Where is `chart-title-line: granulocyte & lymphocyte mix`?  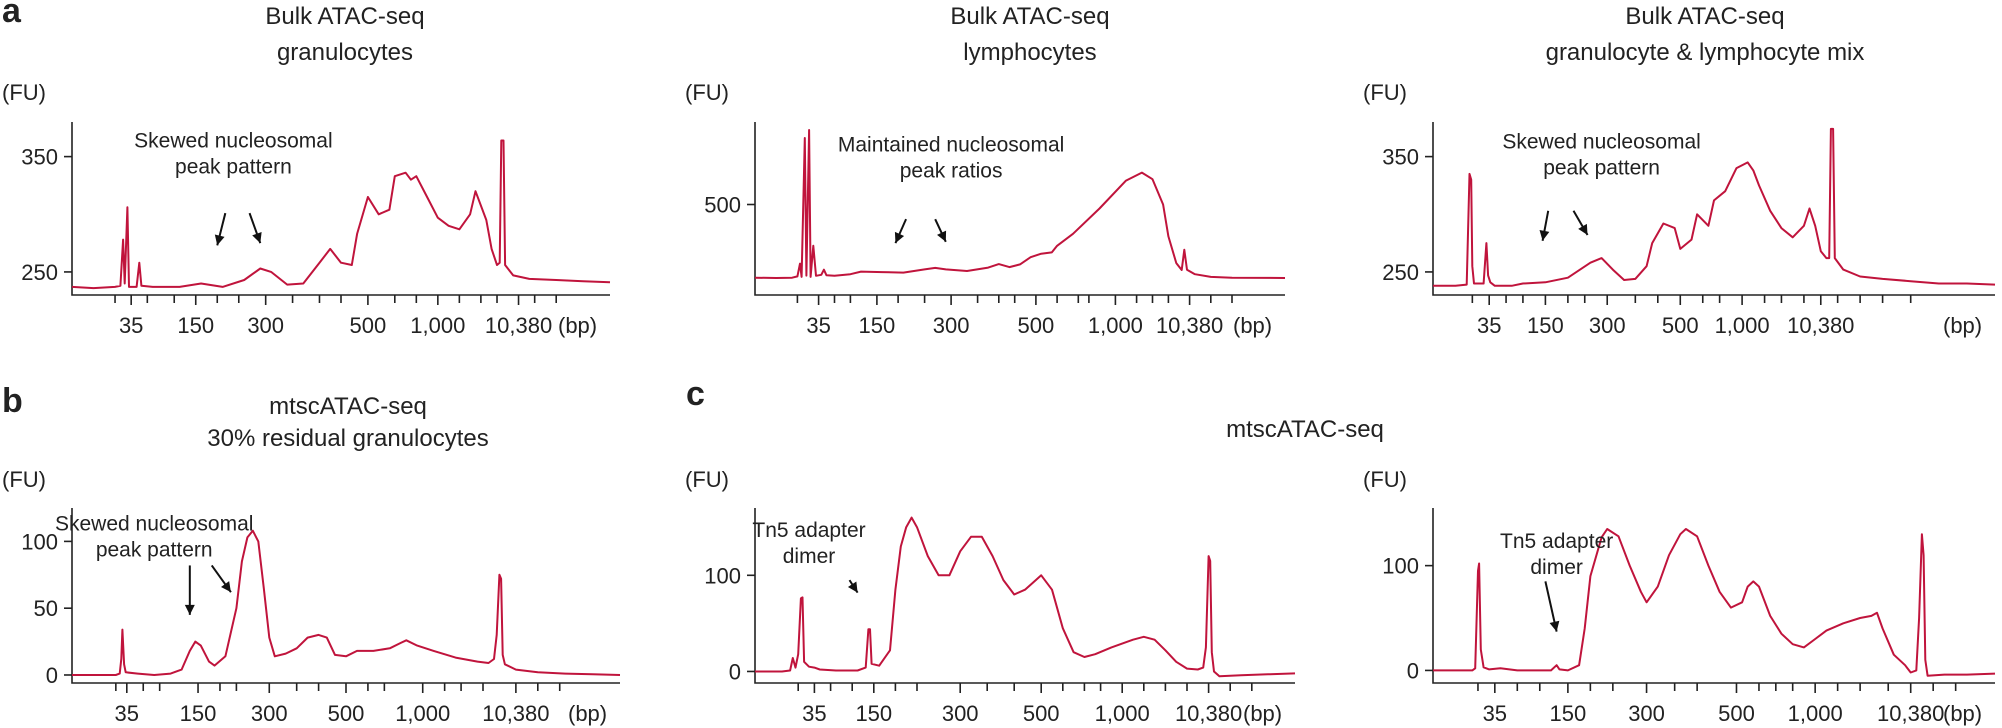
chart-title-line: granulocyte & lymphocyte mix is located at coordinates (1705, 52).